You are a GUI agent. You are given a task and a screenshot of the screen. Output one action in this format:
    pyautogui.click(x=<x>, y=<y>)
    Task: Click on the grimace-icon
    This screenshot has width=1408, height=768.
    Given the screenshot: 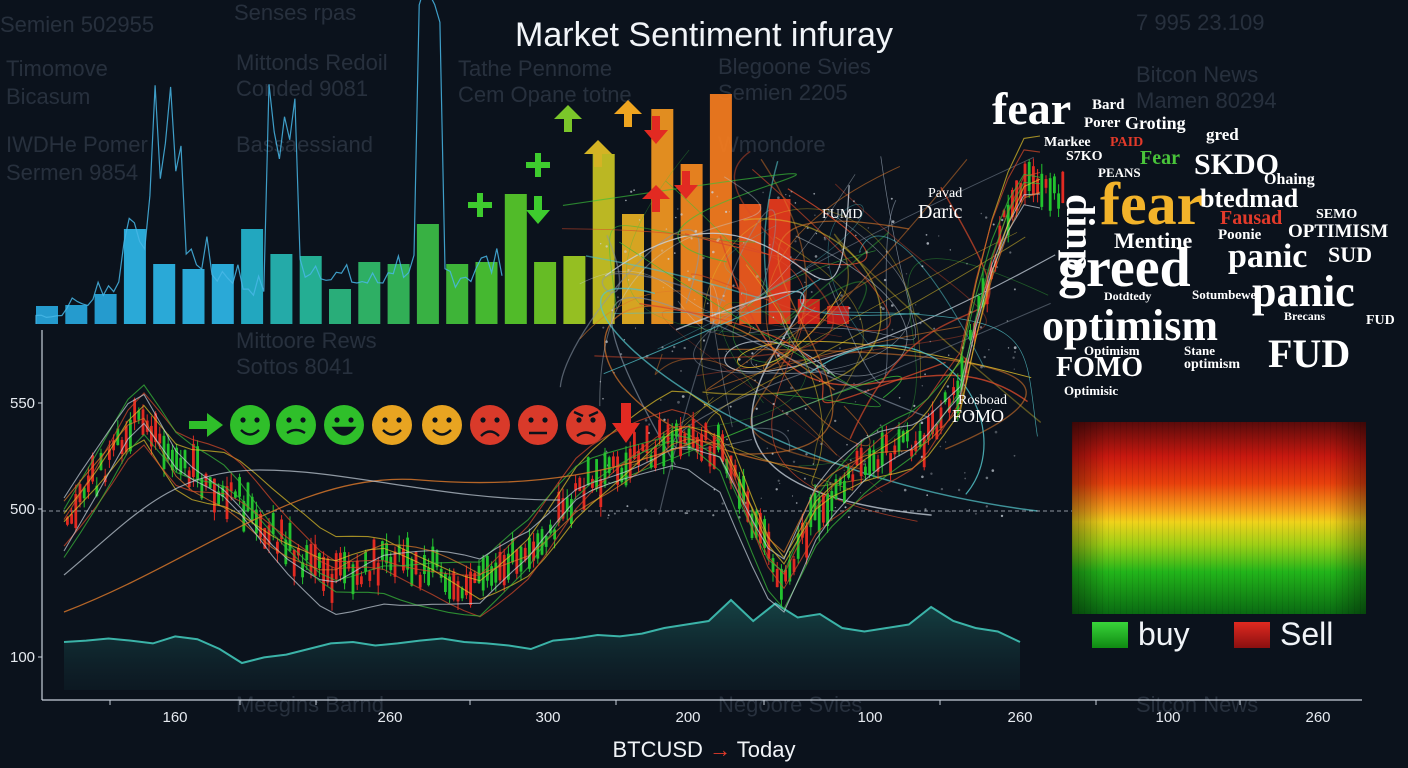 What is the action you would take?
    pyautogui.click(x=296, y=425)
    